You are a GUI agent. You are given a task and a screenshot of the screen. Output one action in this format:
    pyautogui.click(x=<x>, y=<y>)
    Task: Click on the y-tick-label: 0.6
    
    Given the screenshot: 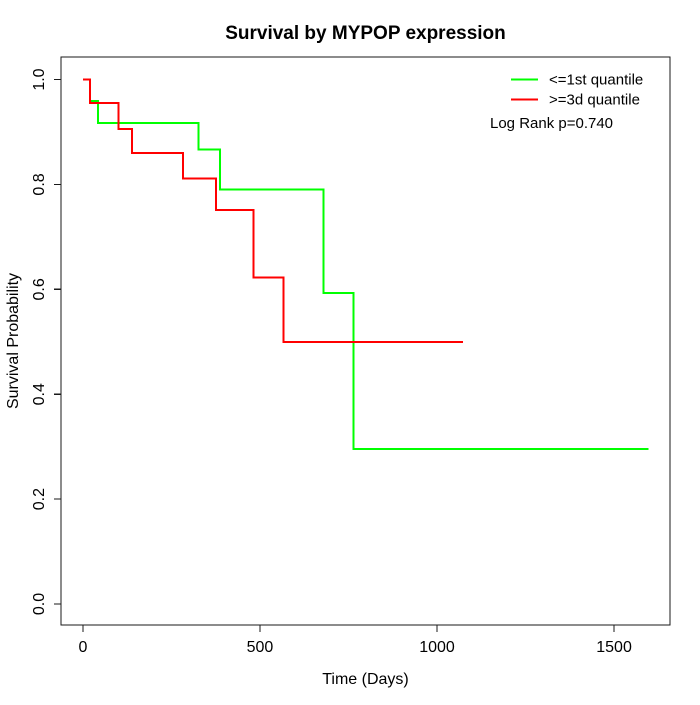 What is the action you would take?
    pyautogui.click(x=39, y=289)
    